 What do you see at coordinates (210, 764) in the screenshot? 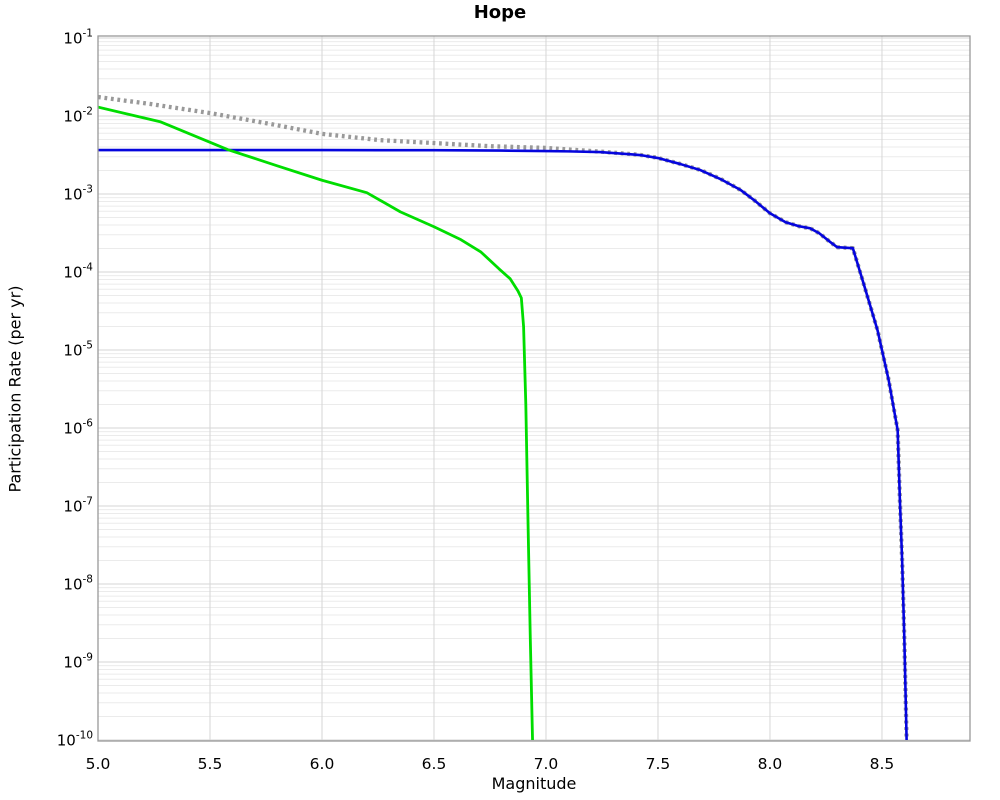
I see `x-tick-label: 5.5` at bounding box center [210, 764].